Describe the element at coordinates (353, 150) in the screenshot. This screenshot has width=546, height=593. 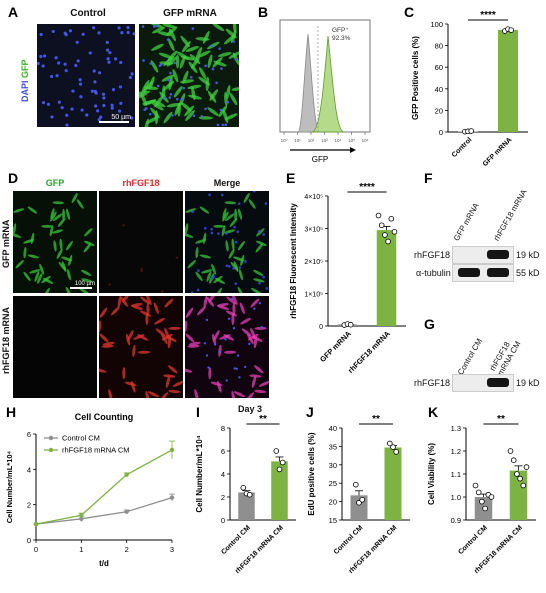
I see `arrow-head-icon` at that location.